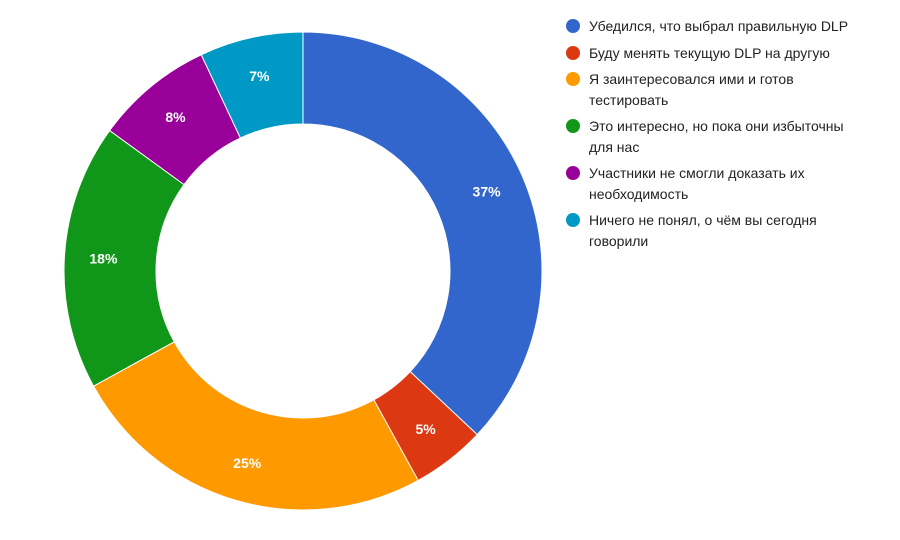 The height and width of the screenshot is (540, 900). Describe the element at coordinates (487, 192) in the screenshot. I see `slice-label-1: 37%` at that location.